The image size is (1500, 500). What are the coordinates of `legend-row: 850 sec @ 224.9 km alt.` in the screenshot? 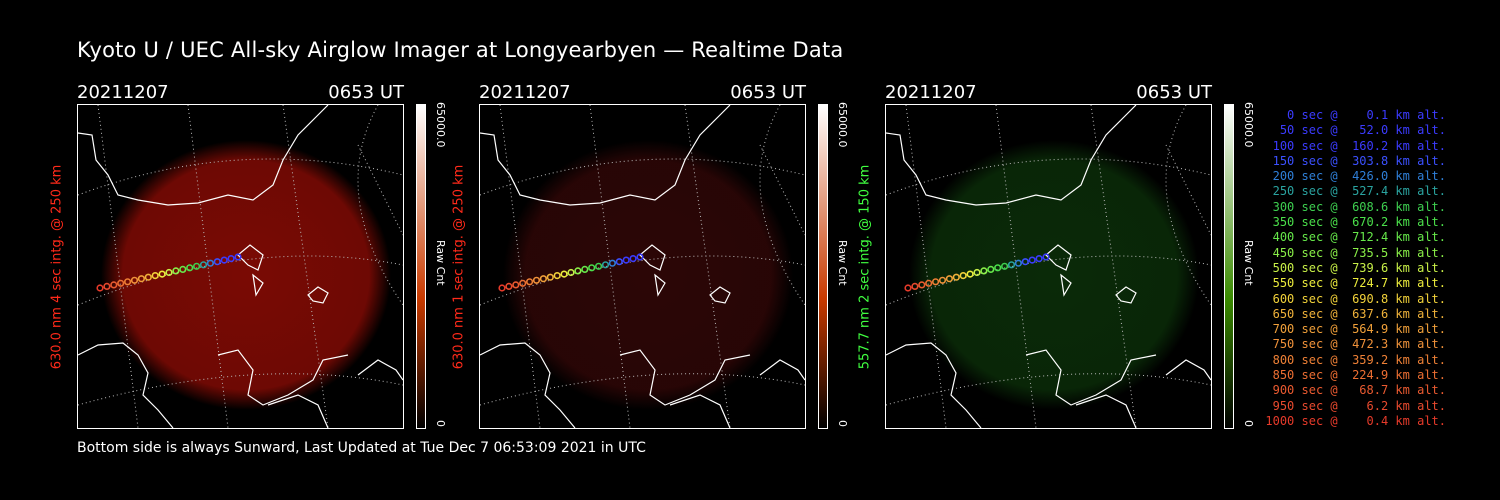 It's located at (1355, 375).